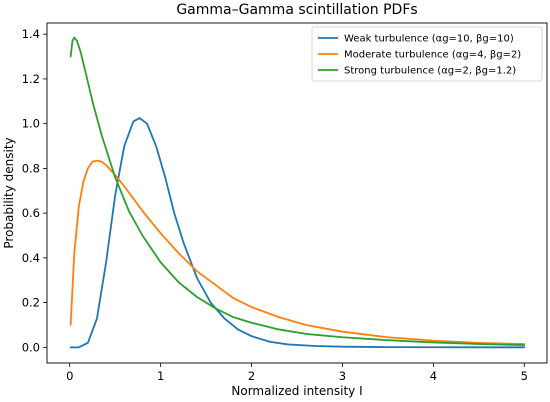 This screenshot has height=402, width=550. What do you see at coordinates (429, 39) in the screenshot?
I see `legend-label: Weak turbulence (αg=10, βg=10)` at bounding box center [429, 39].